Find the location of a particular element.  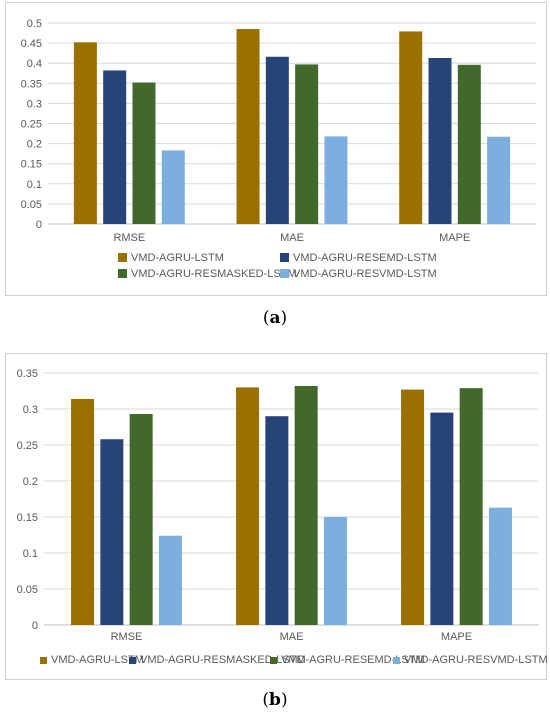

y-tick-label: 0.4 is located at coordinates (34, 64).